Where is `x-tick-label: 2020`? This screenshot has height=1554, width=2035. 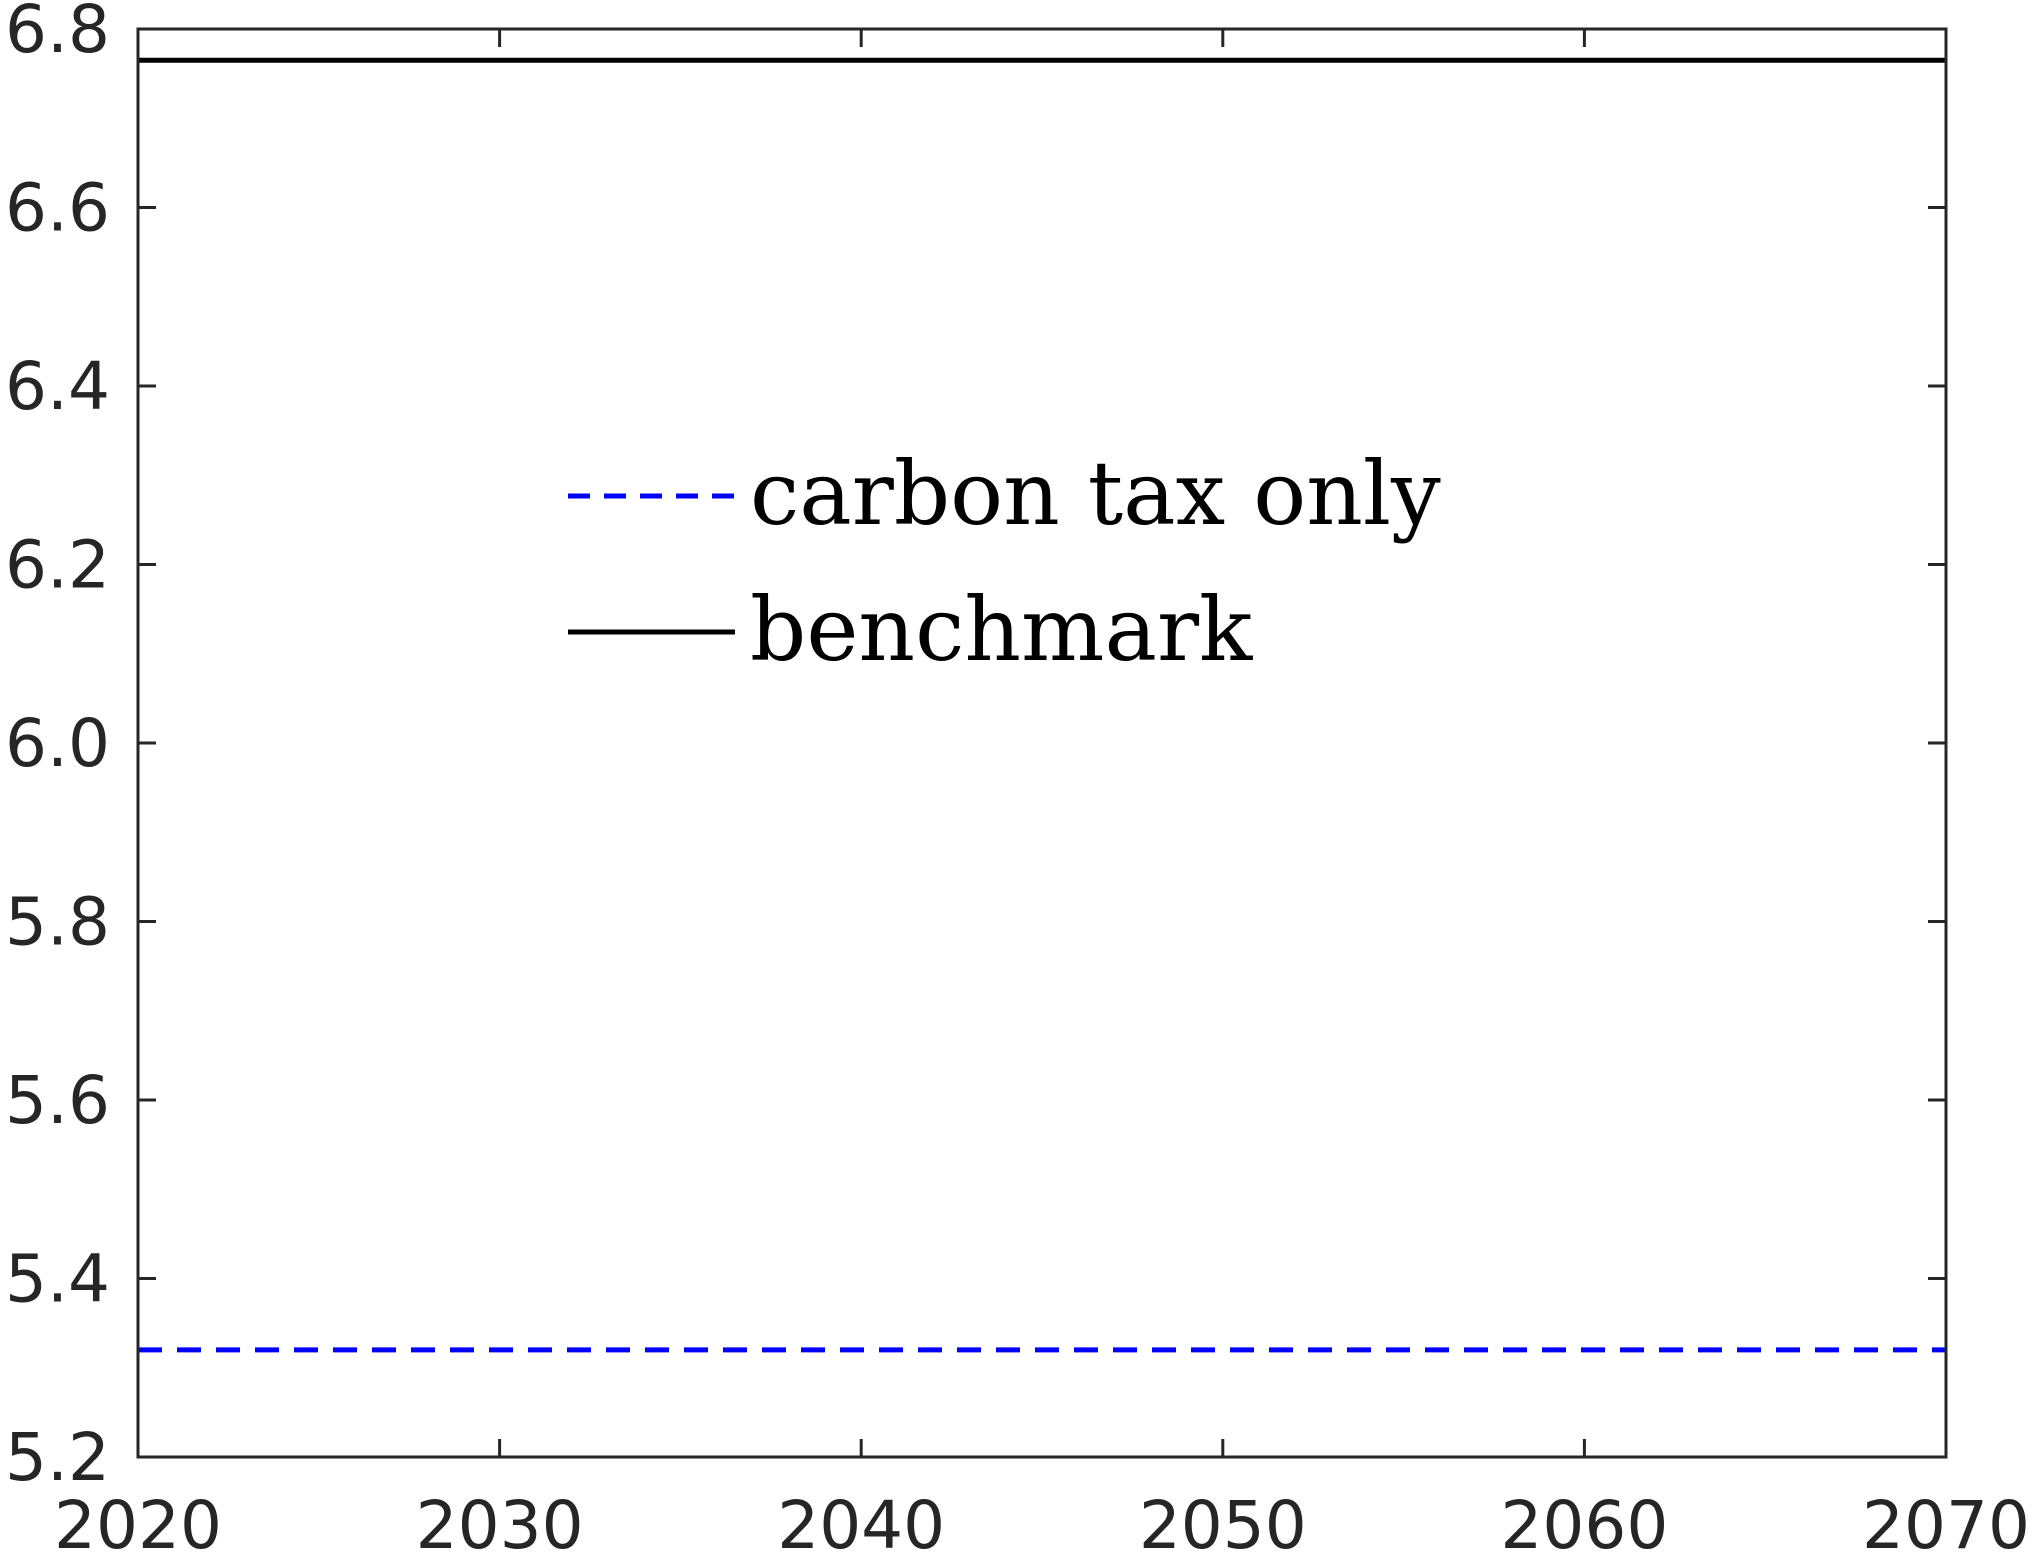 x-tick-label: 2020 is located at coordinates (138, 1520).